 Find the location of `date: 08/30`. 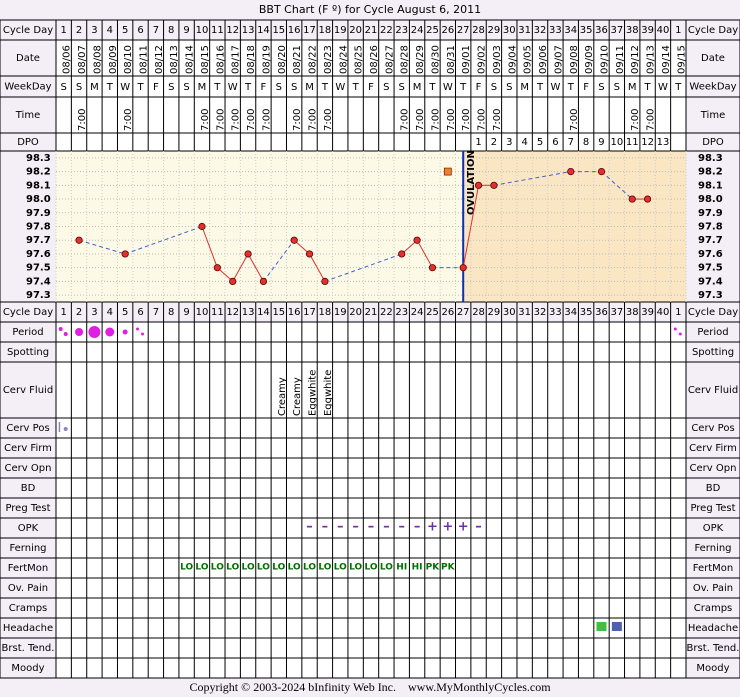

date: 08/30 is located at coordinates (435, 59).